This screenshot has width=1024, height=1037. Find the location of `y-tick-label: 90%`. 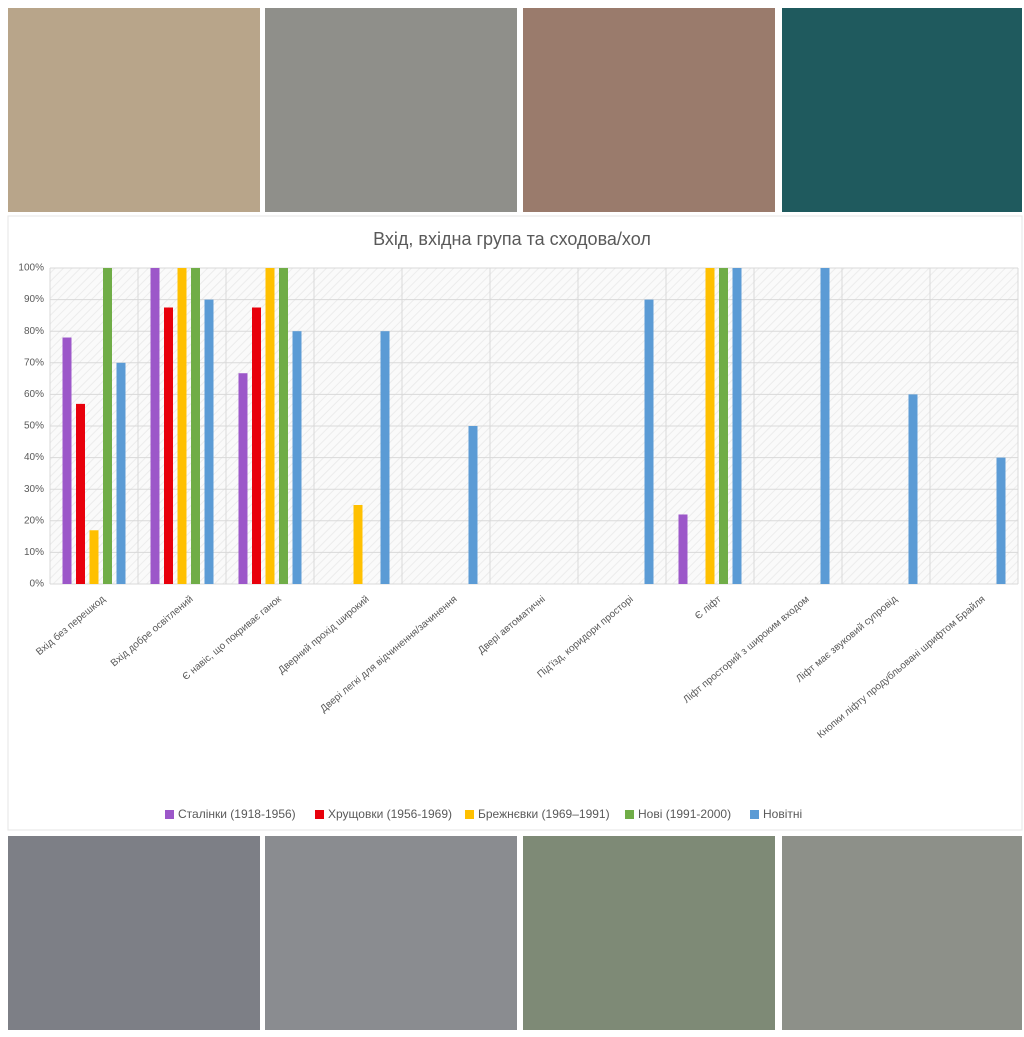

y-tick-label: 90% is located at coordinates (34, 299).